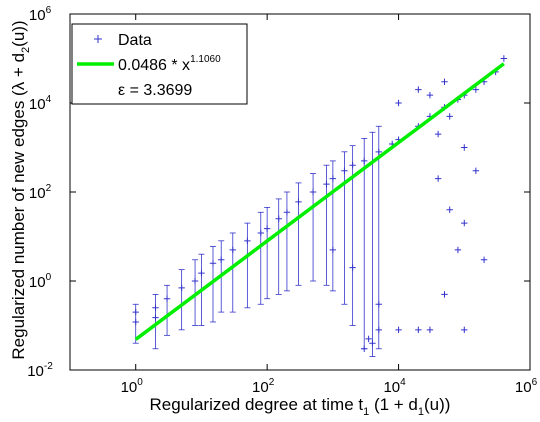 This screenshot has height=422, width=540. Describe the element at coordinates (155, 90) in the screenshot. I see `legend-label-epsilon: ε = 3.3699` at that location.